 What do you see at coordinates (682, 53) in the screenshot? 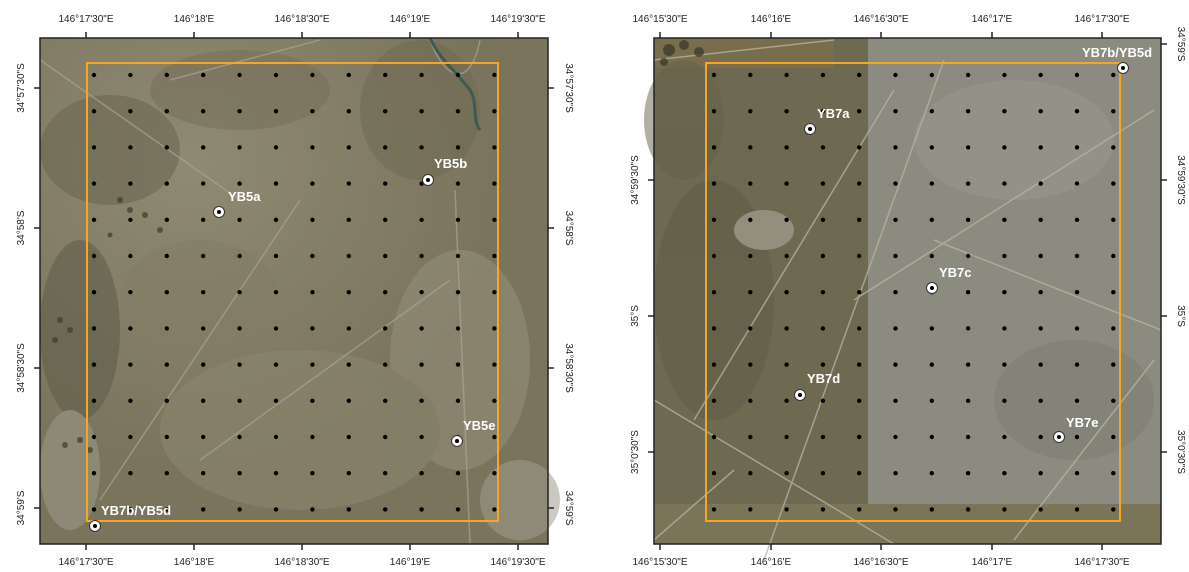
I see `vegetation` at bounding box center [682, 53].